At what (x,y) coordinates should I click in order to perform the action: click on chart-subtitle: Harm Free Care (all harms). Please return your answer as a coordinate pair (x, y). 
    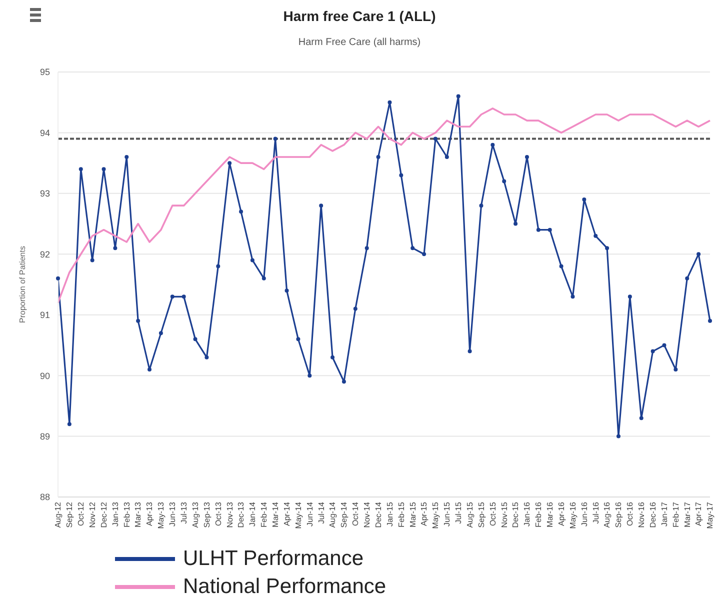
    Looking at the image, I should click on (359, 42).